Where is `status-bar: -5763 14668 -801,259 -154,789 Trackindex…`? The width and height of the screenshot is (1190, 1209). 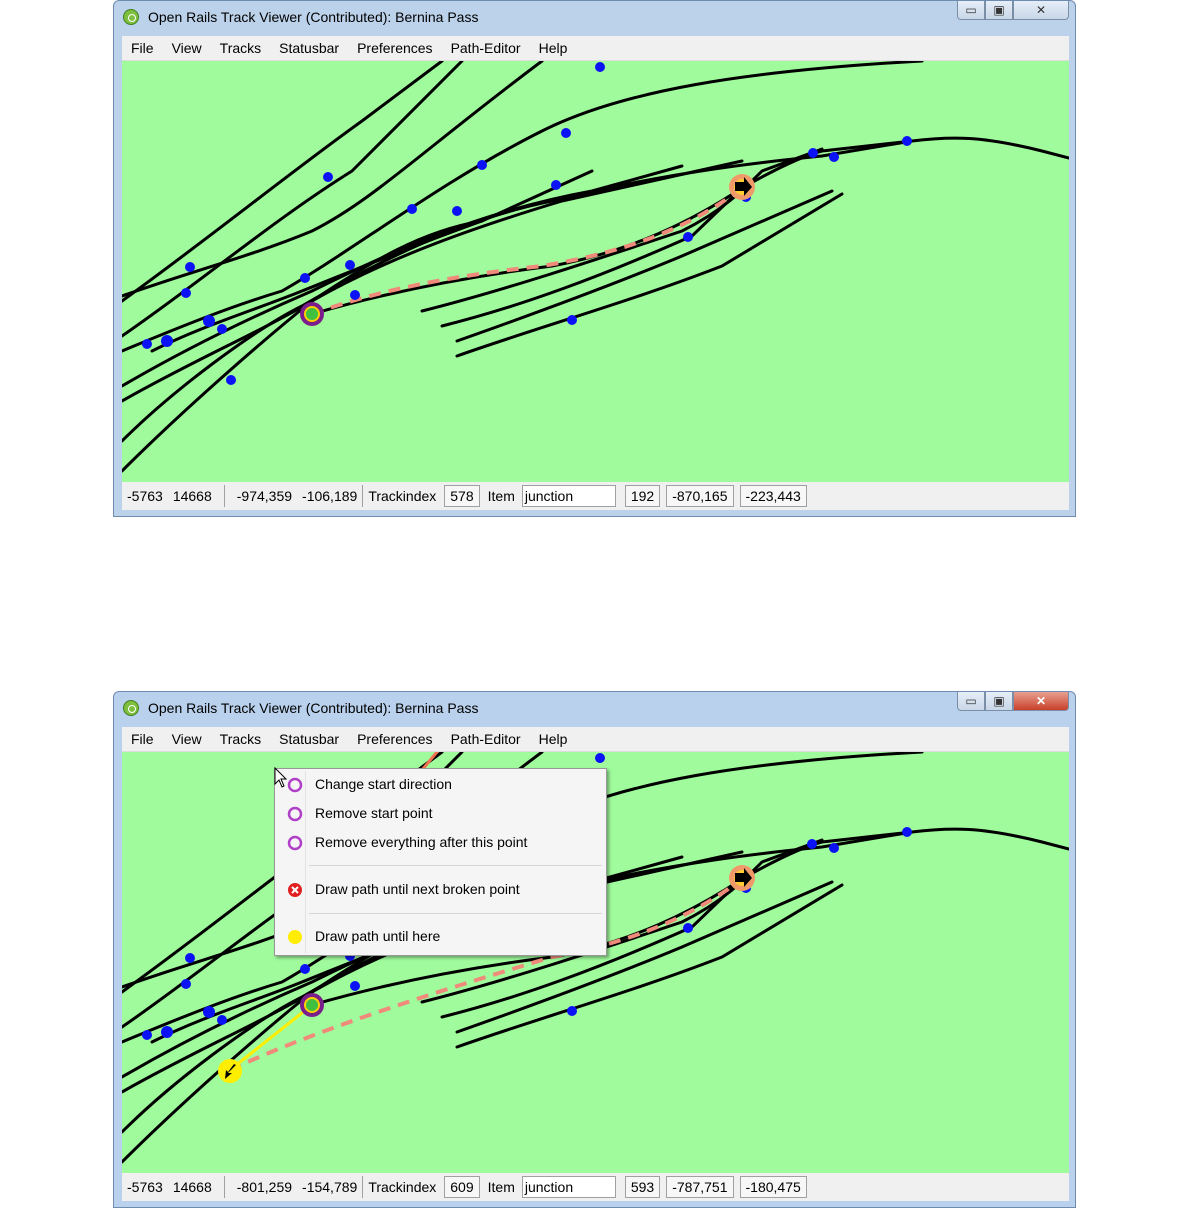
status-bar: -5763 14668 -801,259 -154,789 Trackindex… is located at coordinates (595, 1187).